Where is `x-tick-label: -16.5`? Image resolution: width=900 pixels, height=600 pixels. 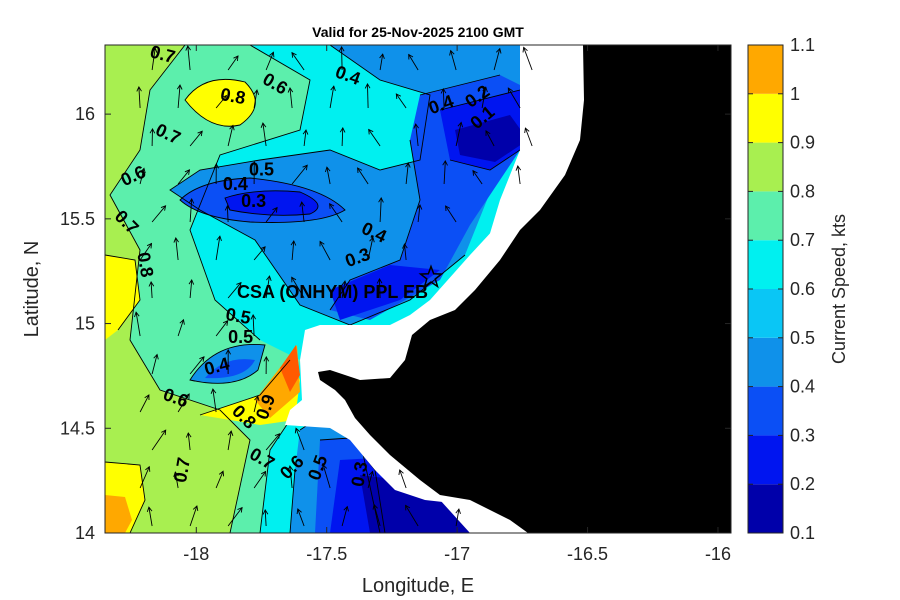
x-tick-label: -16.5 is located at coordinates (587, 554).